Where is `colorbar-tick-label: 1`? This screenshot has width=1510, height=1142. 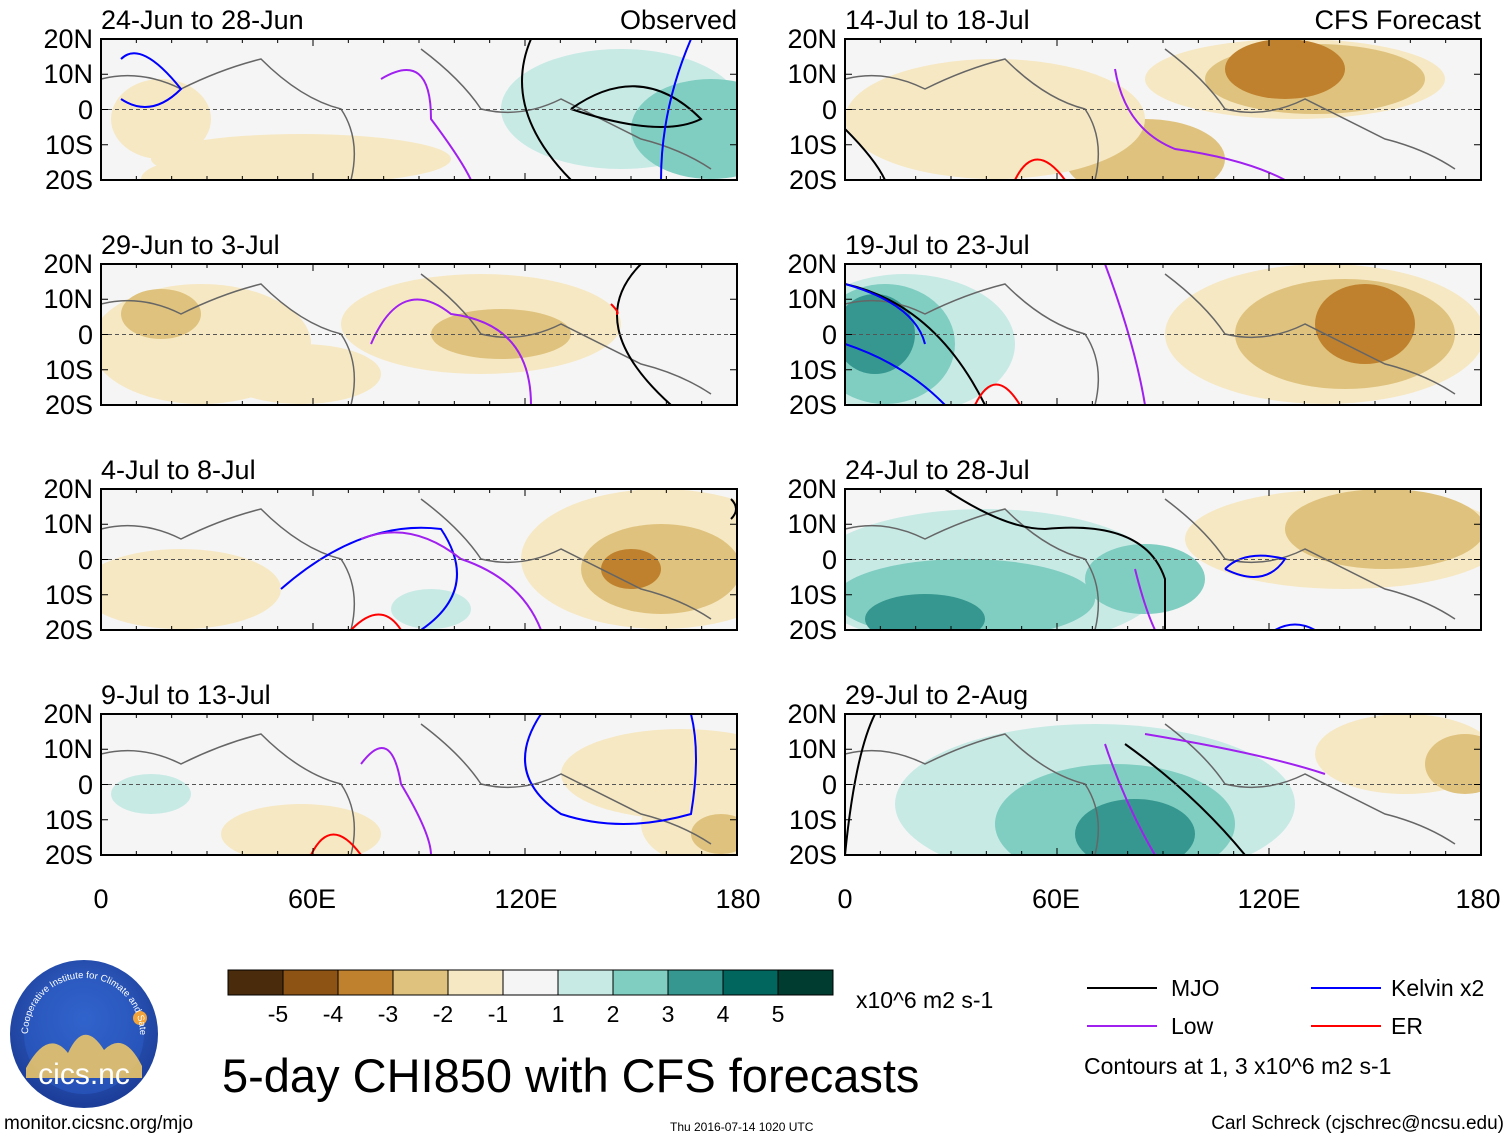 colorbar-tick-label: 1 is located at coordinates (558, 1014).